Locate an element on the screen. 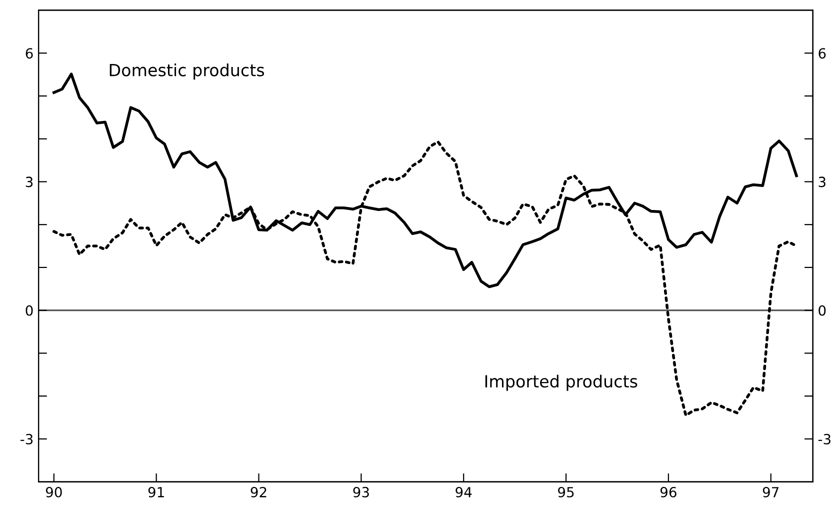 Image resolution: width=838 pixels, height=512 pixels. y2-tick-label: 3 is located at coordinates (822, 182).